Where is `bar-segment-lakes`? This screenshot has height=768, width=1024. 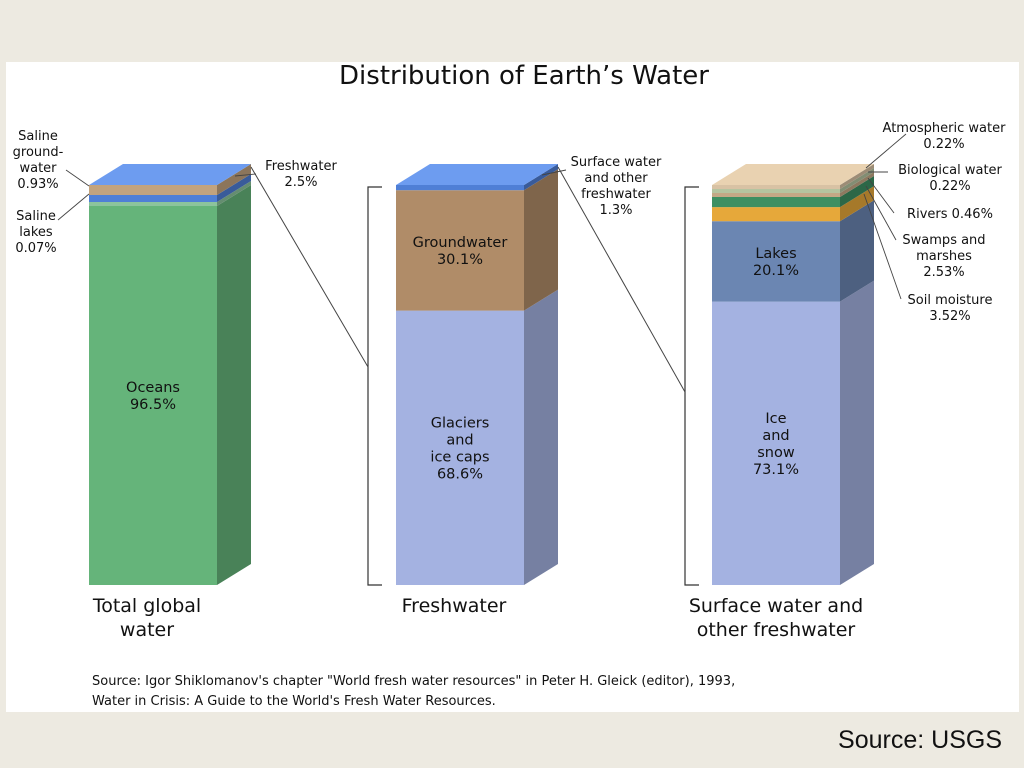
bar-segment-lakes is located at coordinates (776, 261).